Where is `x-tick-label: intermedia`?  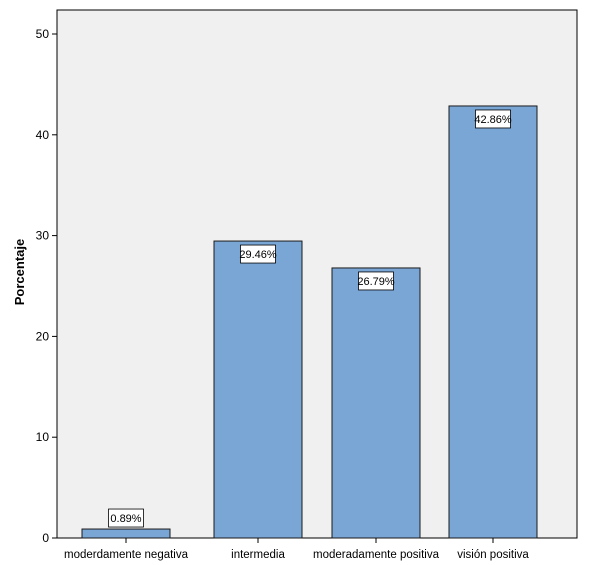 x-tick-label: intermedia is located at coordinates (258, 555).